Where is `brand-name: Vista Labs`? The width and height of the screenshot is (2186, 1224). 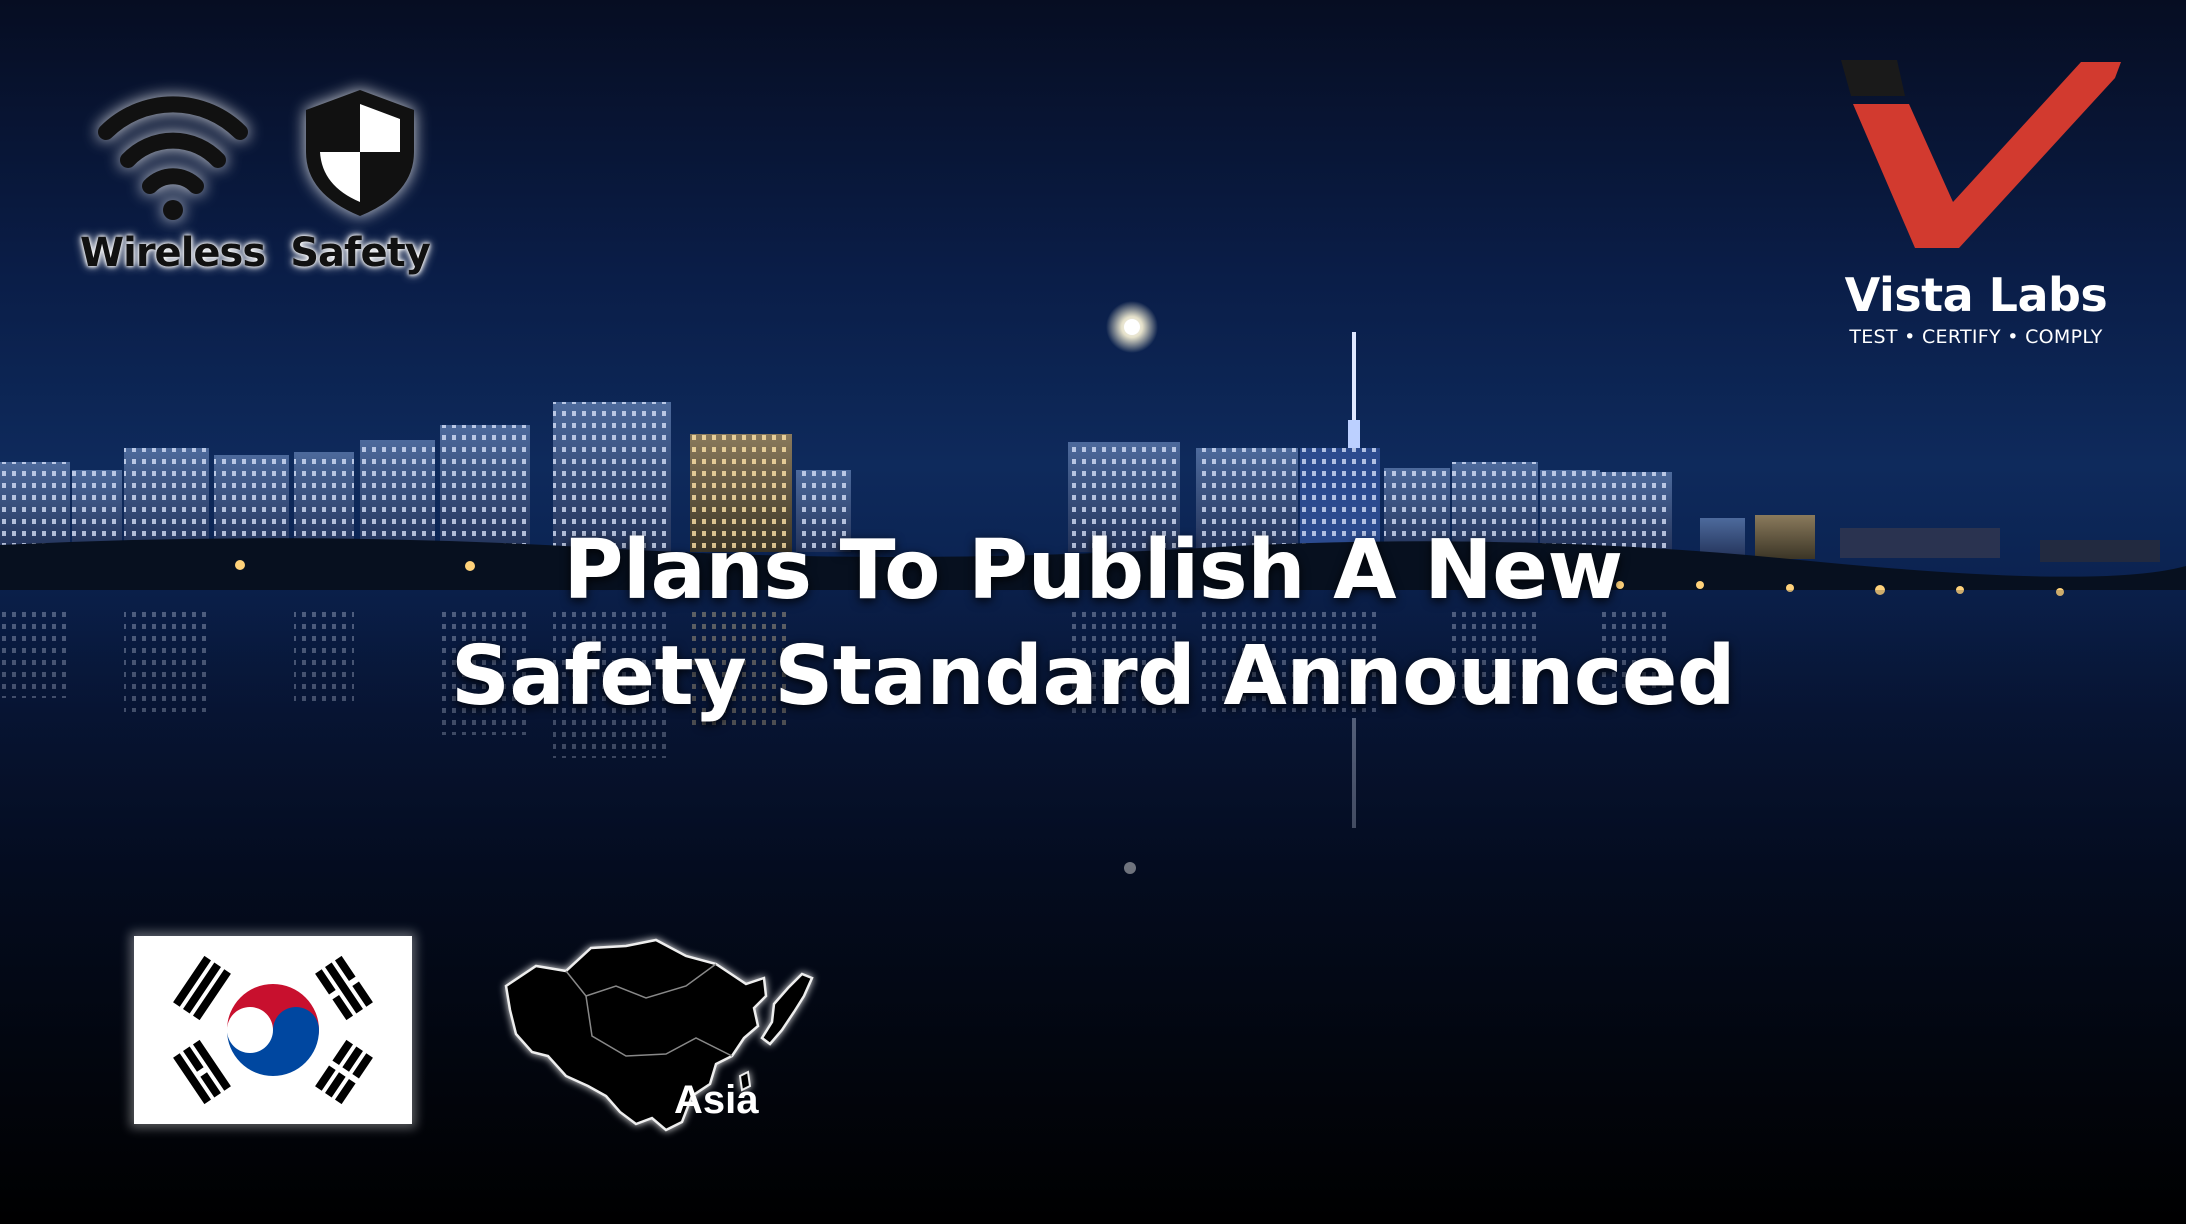 brand-name: Vista Labs is located at coordinates (1976, 295).